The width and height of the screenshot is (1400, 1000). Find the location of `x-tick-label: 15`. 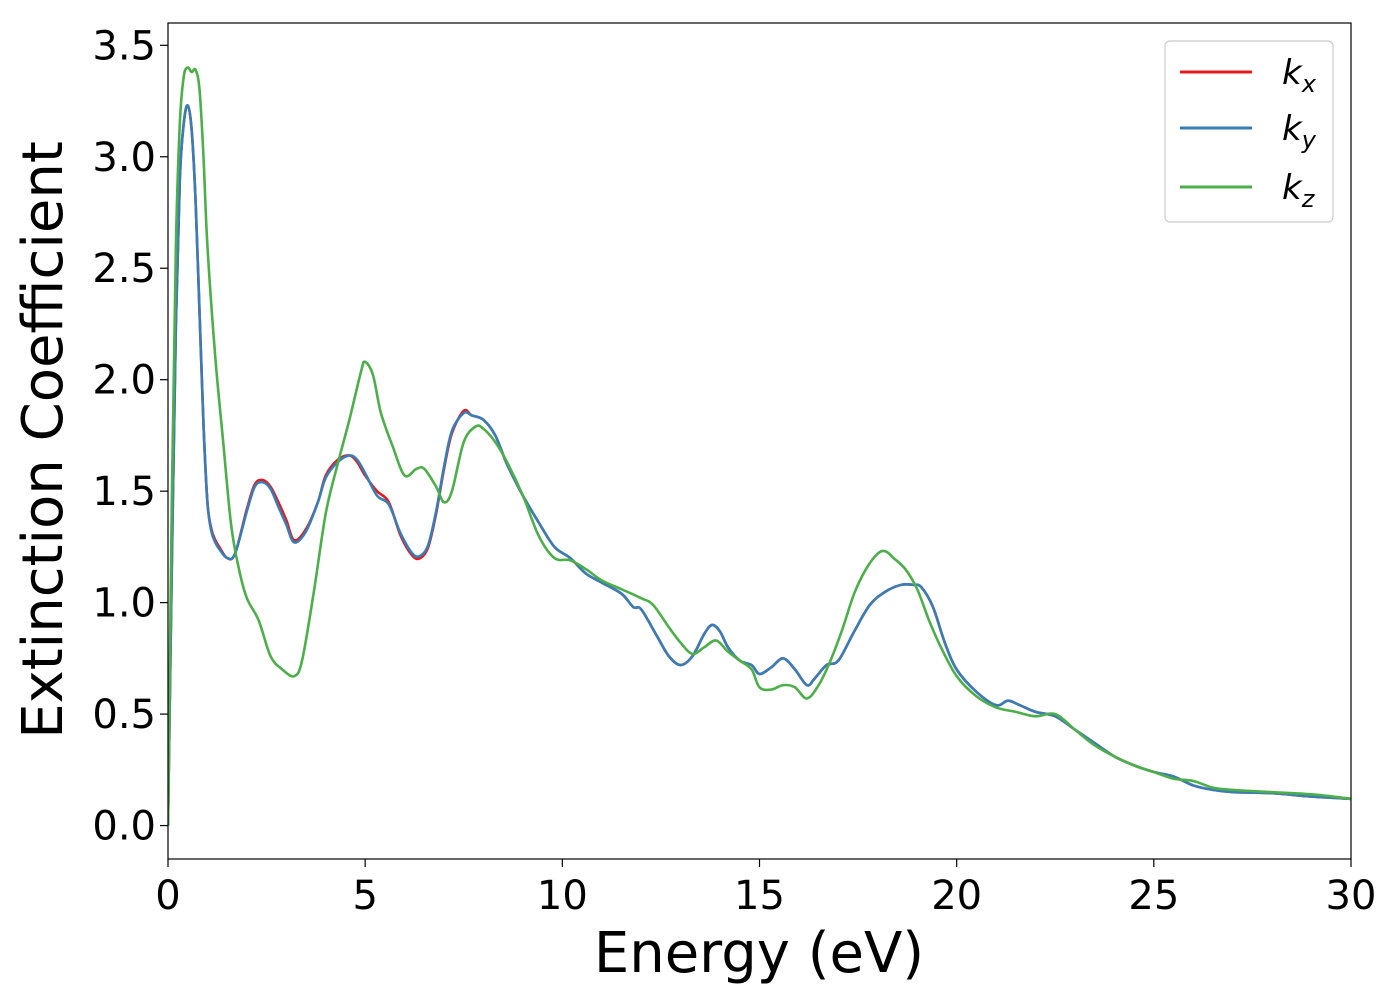

x-tick-label: 15 is located at coordinates (759, 896).